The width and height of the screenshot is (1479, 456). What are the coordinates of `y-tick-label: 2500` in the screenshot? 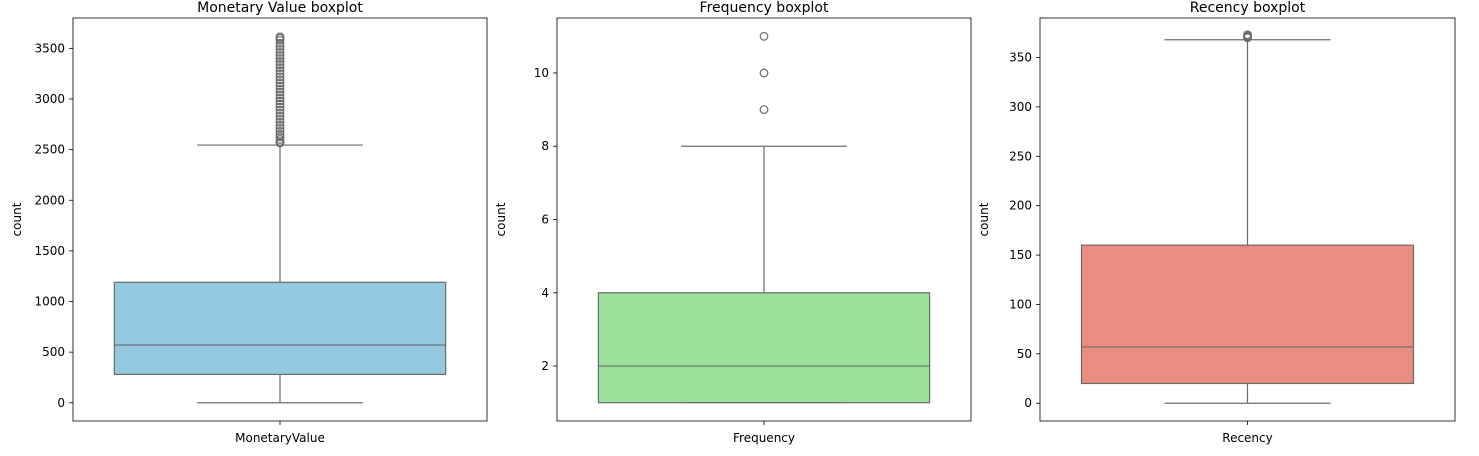 It's located at (49, 150).